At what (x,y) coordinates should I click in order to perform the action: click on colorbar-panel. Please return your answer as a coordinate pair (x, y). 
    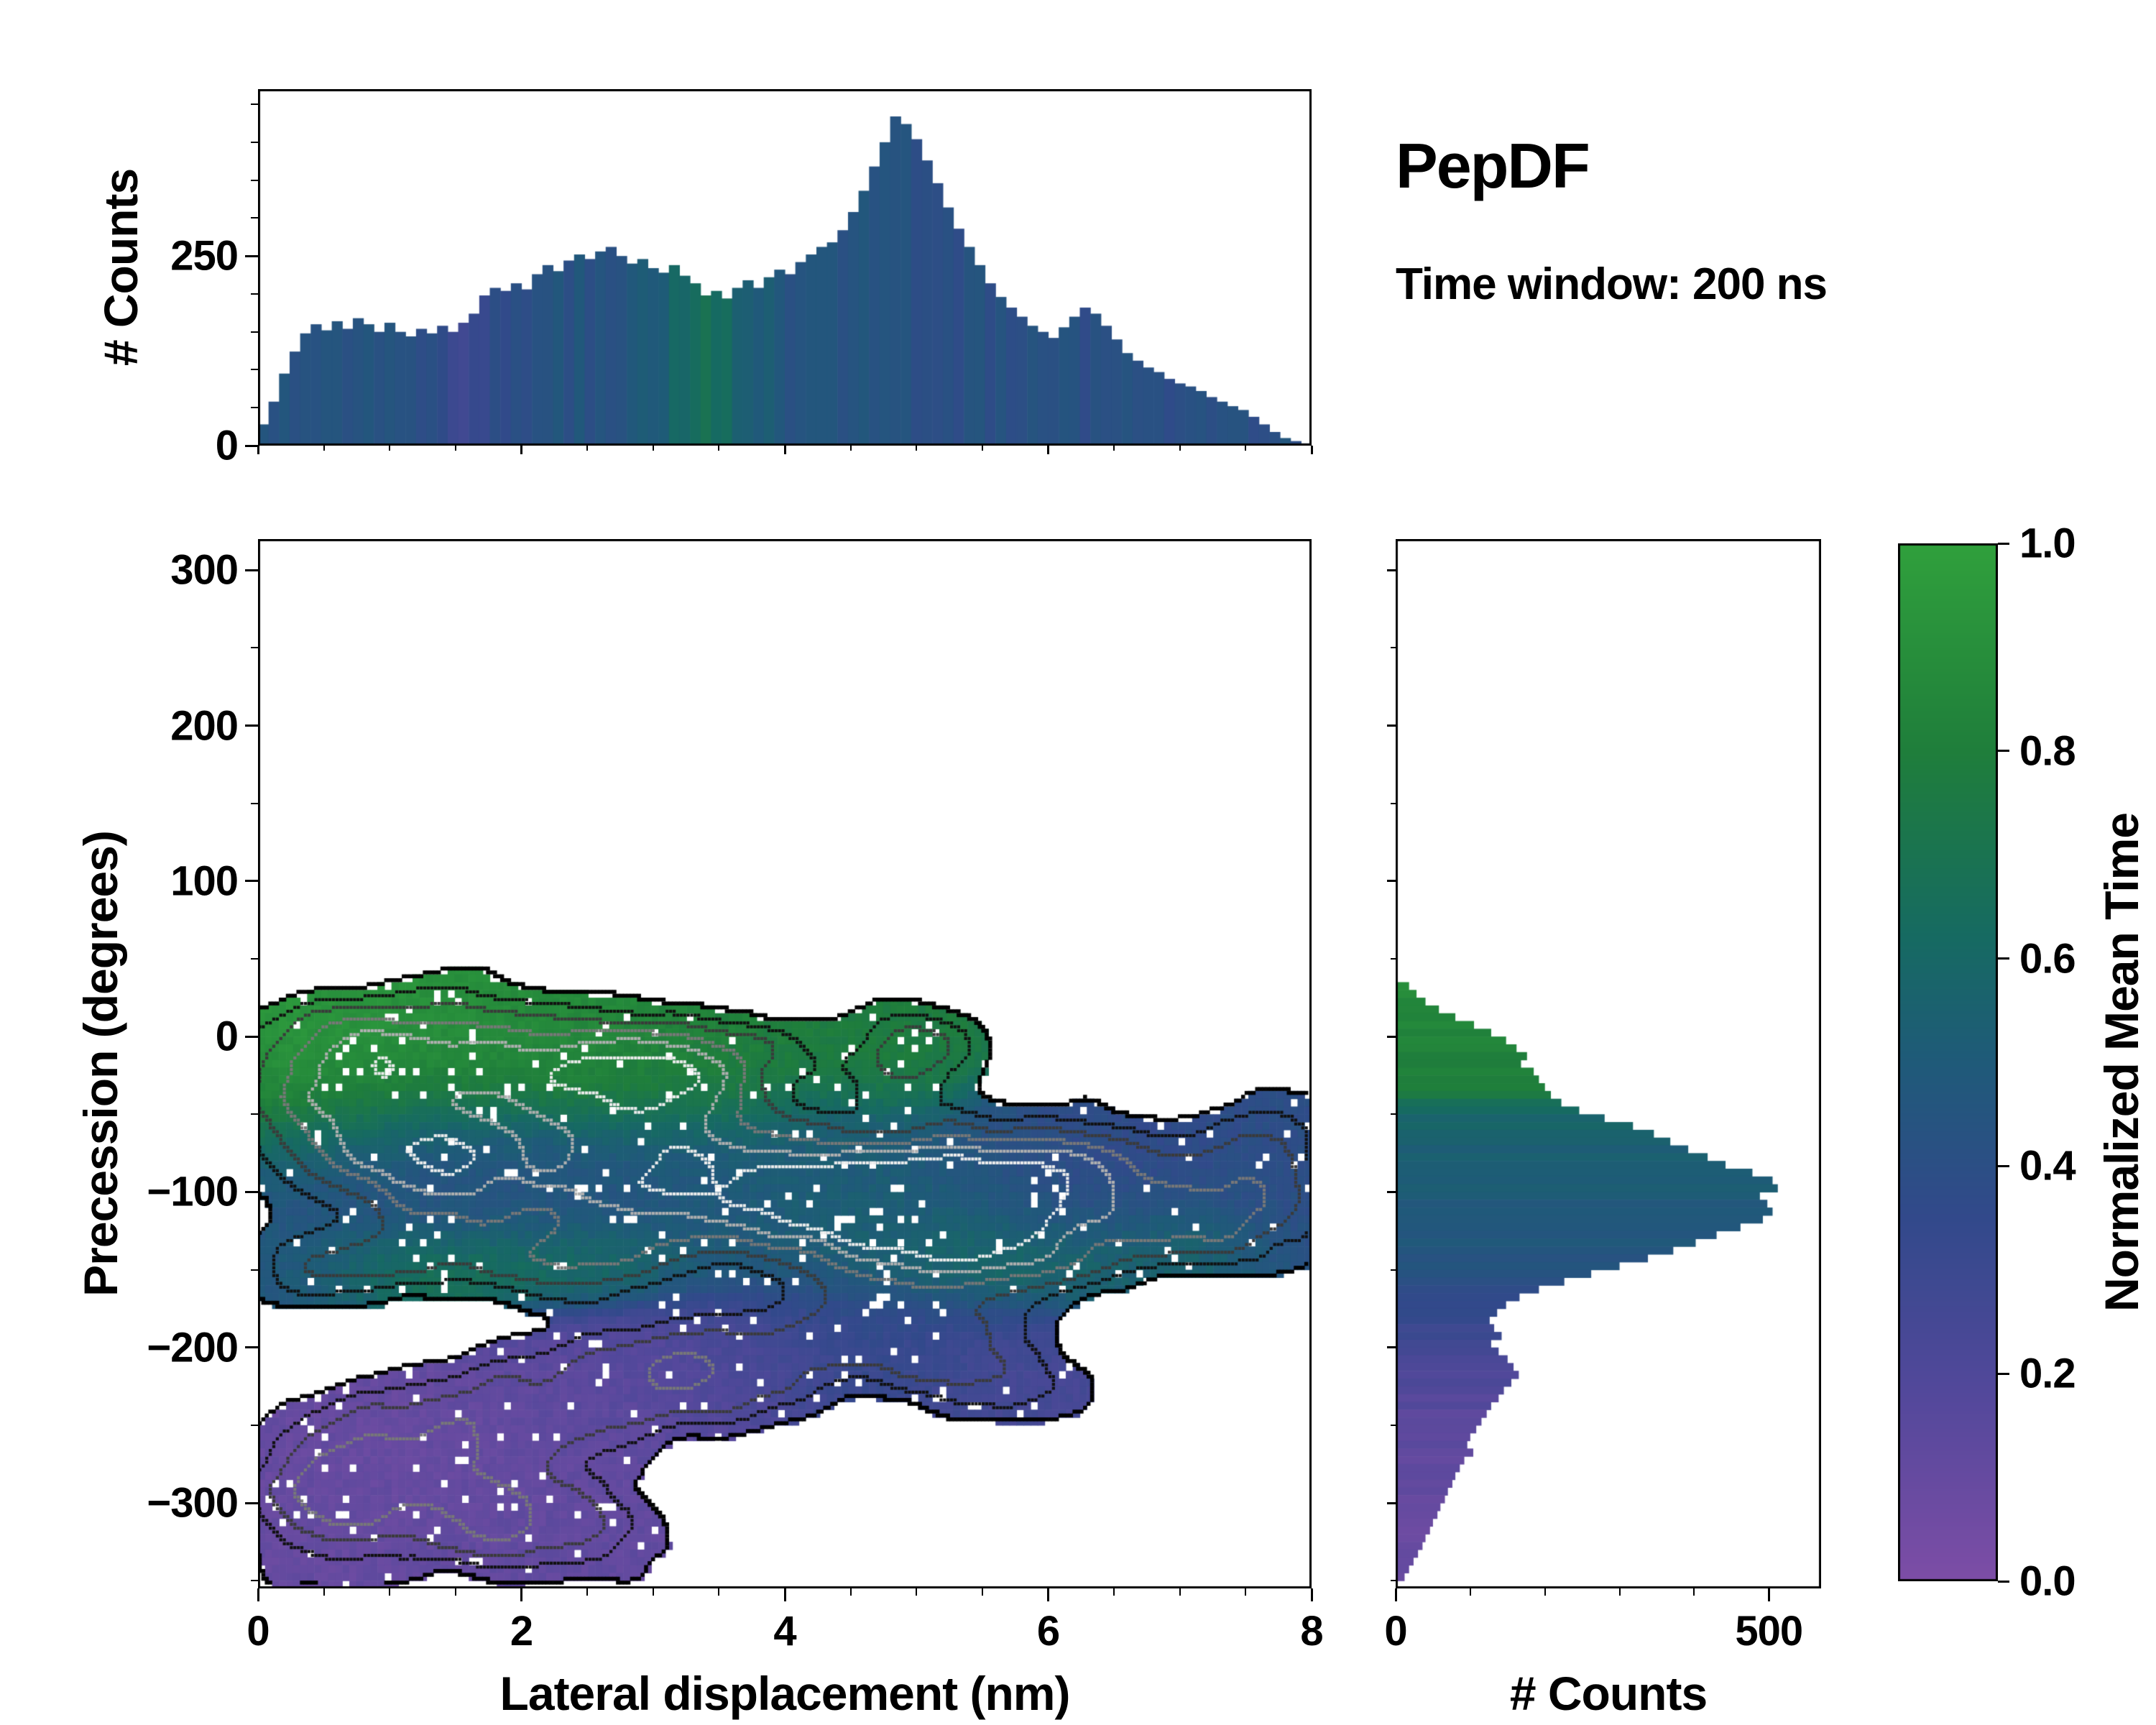
    Looking at the image, I should click on (1948, 1062).